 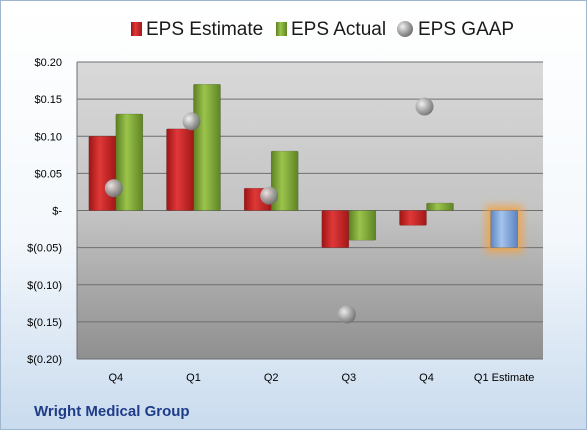 I want to click on legend-label-actual: EPS Actual, so click(x=338, y=29).